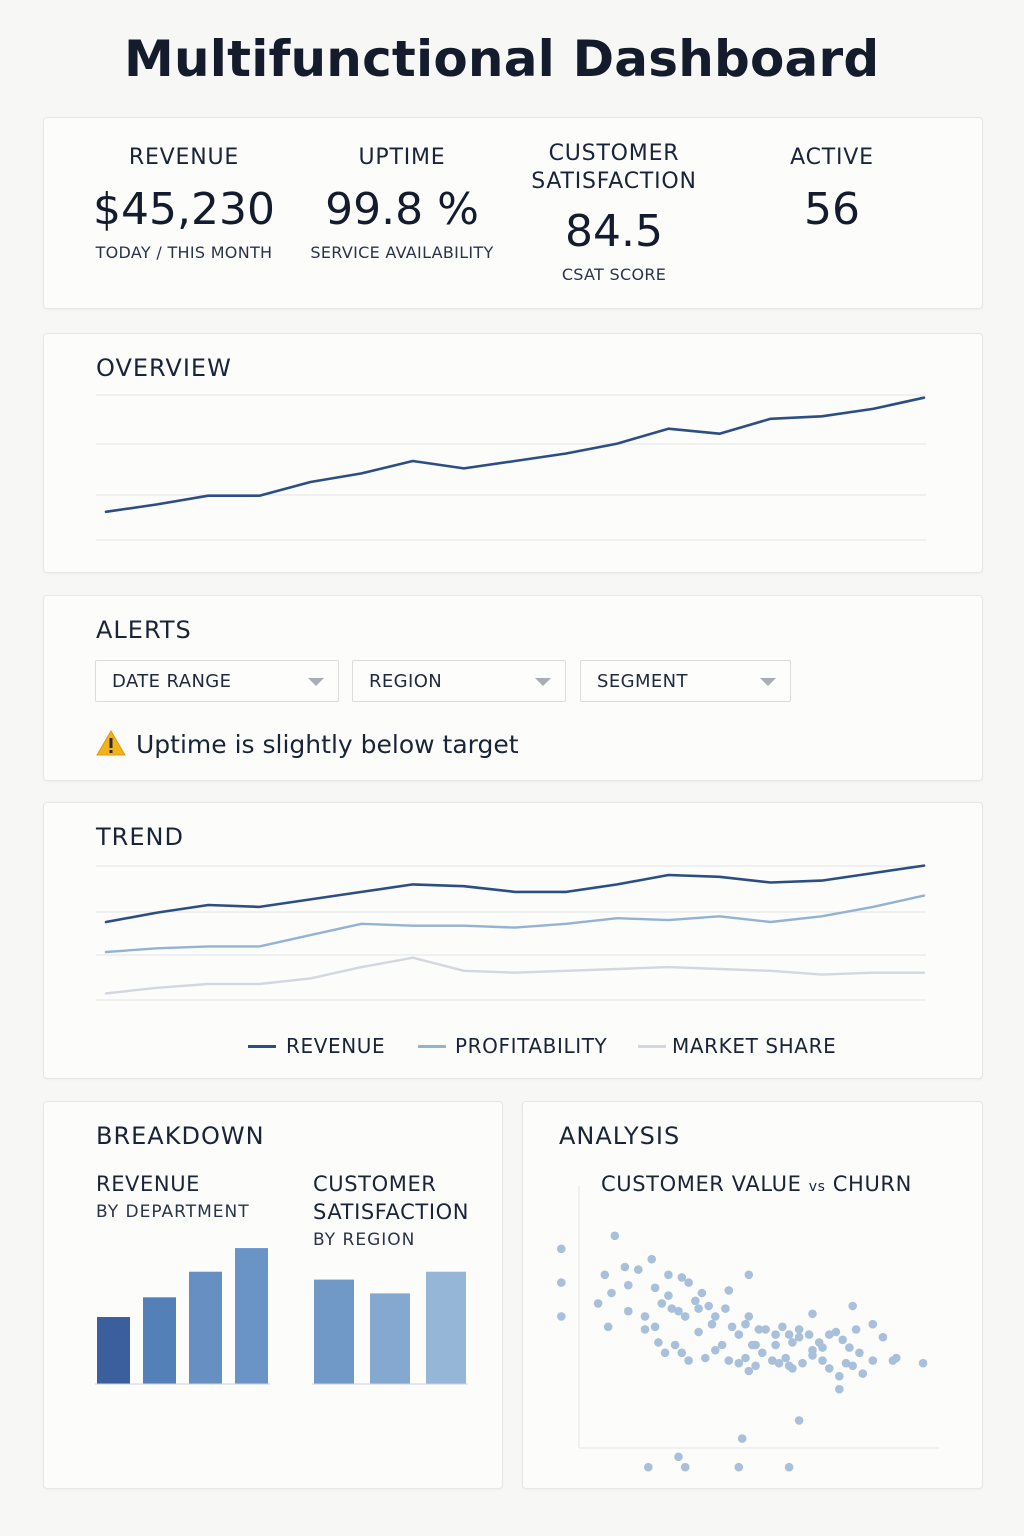 The image size is (1024, 1536). I want to click on breakdown-title: BREAKDOWN, so click(180, 1136).